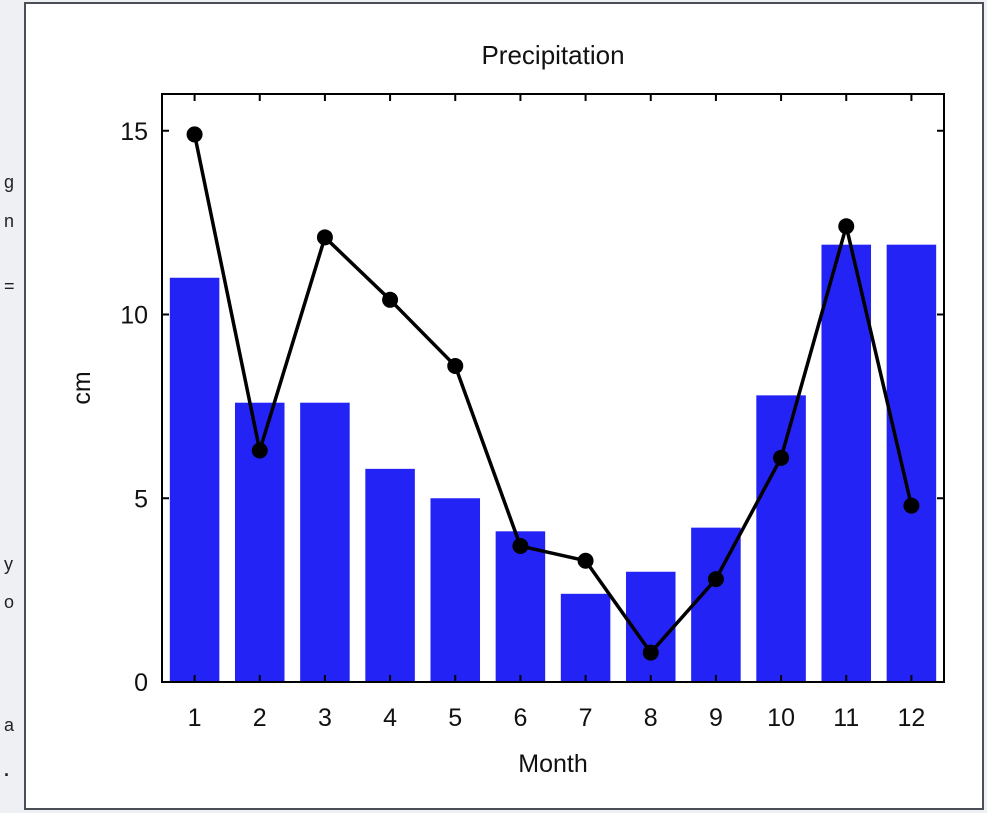 This screenshot has height=813, width=987. What do you see at coordinates (586, 718) in the screenshot?
I see `x-tick-label: 7` at bounding box center [586, 718].